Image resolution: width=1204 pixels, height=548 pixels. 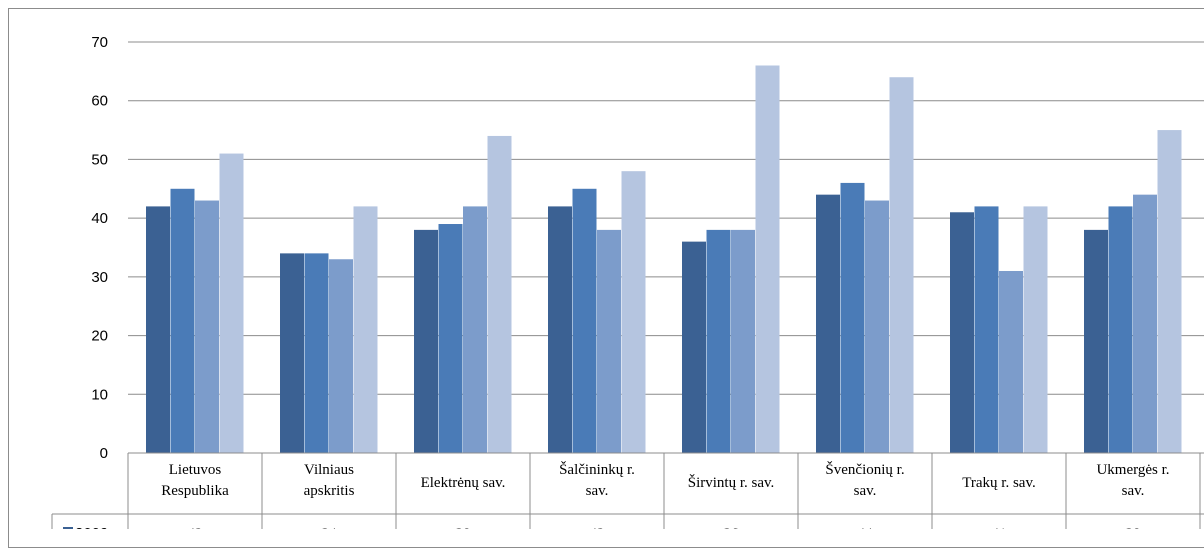 I want to click on y-tick-label: 10, so click(x=99, y=394).